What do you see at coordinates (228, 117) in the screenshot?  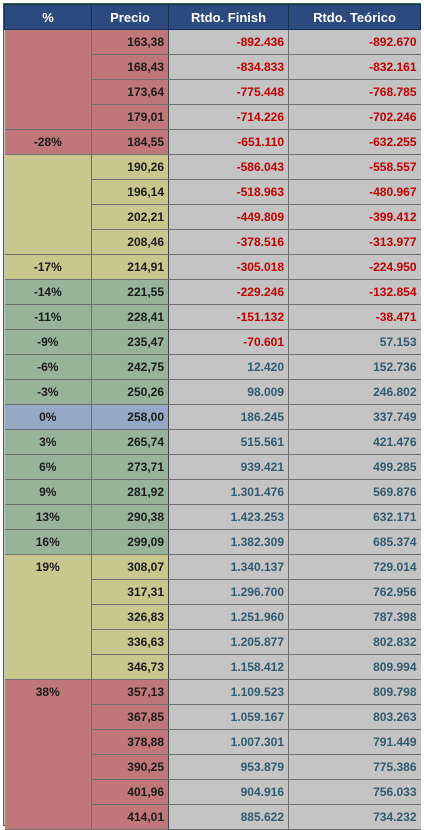 I see `rtdo-finish-cell: -714.226` at bounding box center [228, 117].